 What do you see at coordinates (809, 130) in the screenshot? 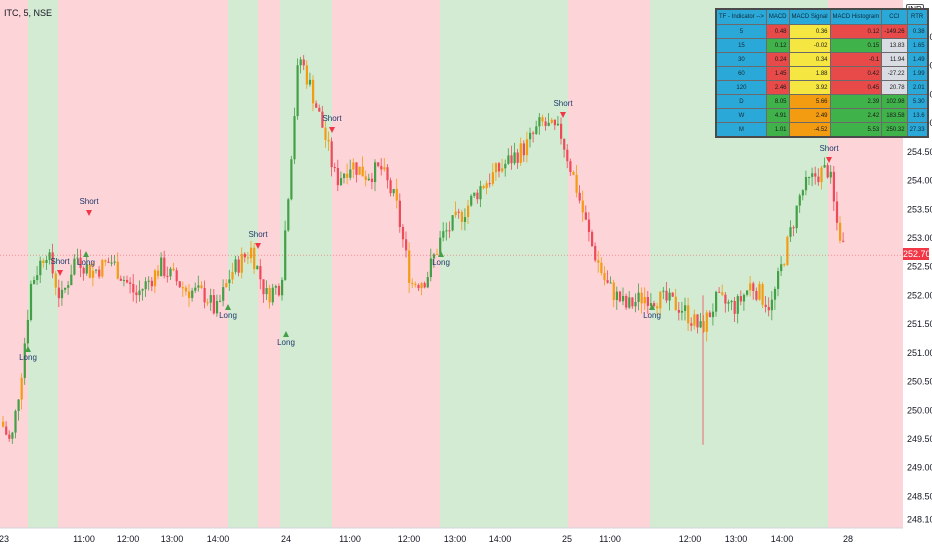
I see `value-cell: -4.52` at bounding box center [809, 130].